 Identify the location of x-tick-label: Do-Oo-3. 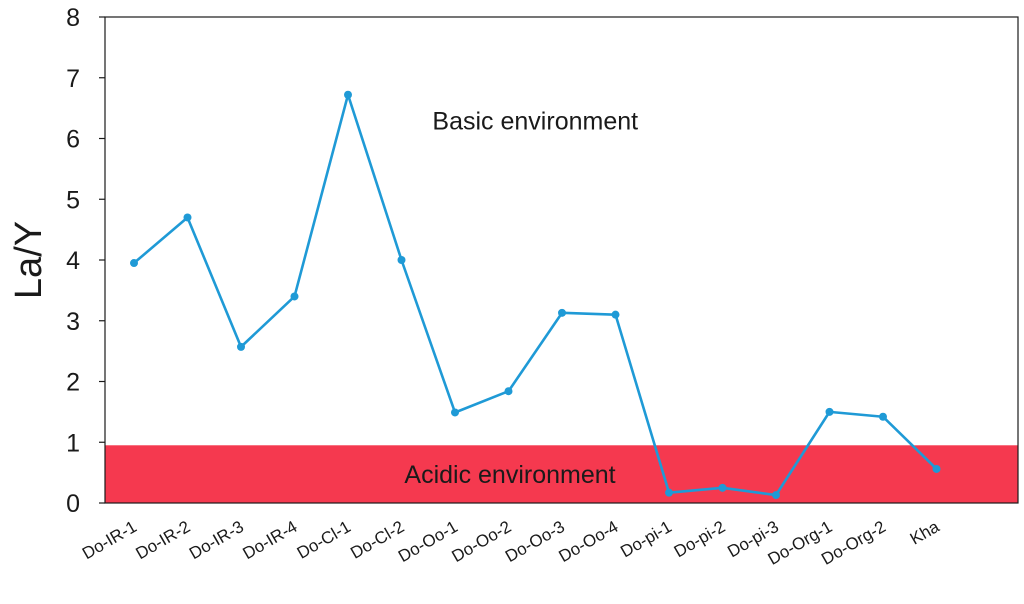
(535, 541).